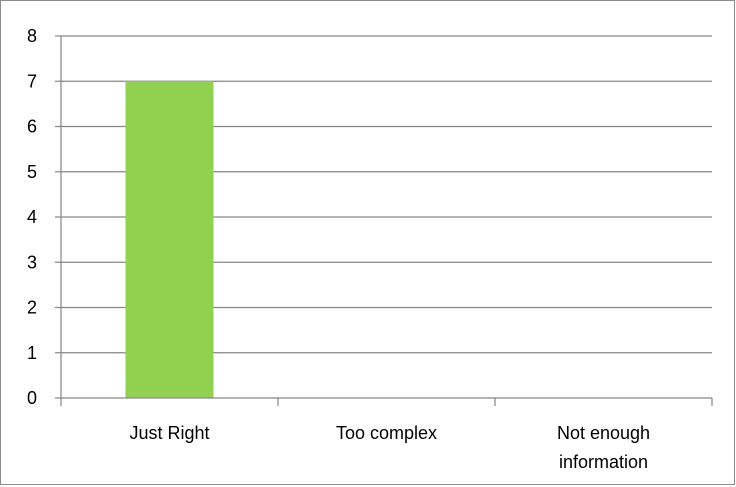 Image resolution: width=736 pixels, height=487 pixels. I want to click on y-tick-label-2: 2, so click(32, 308).